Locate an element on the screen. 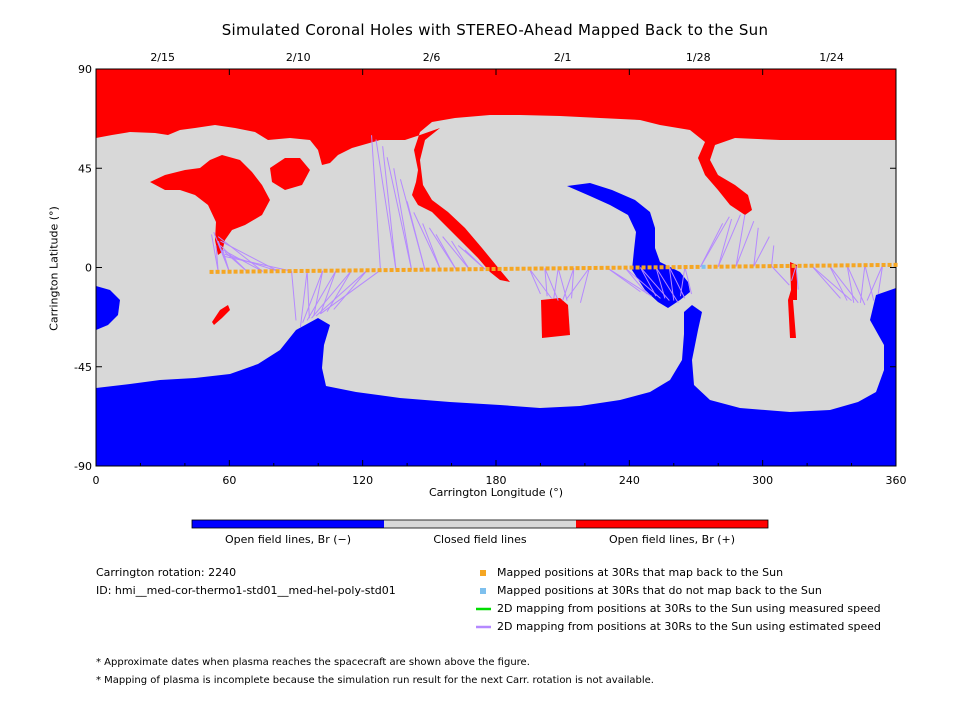  unmapped-point is located at coordinates (703, 266).